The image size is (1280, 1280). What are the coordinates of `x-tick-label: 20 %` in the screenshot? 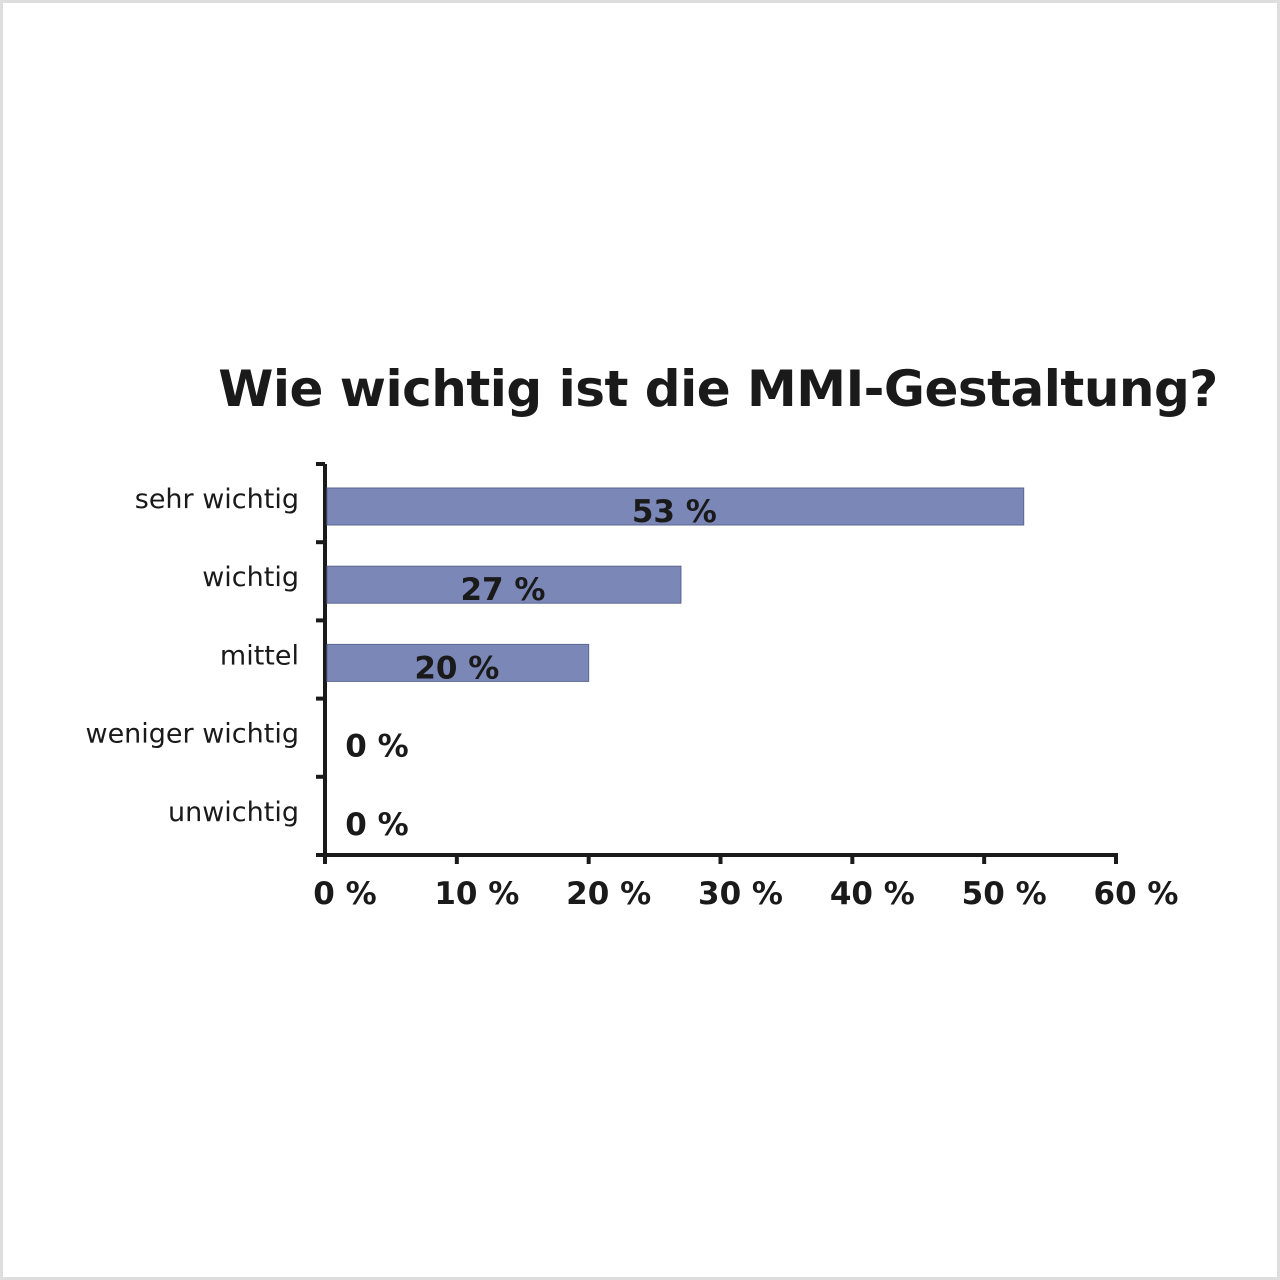 It's located at (608, 894).